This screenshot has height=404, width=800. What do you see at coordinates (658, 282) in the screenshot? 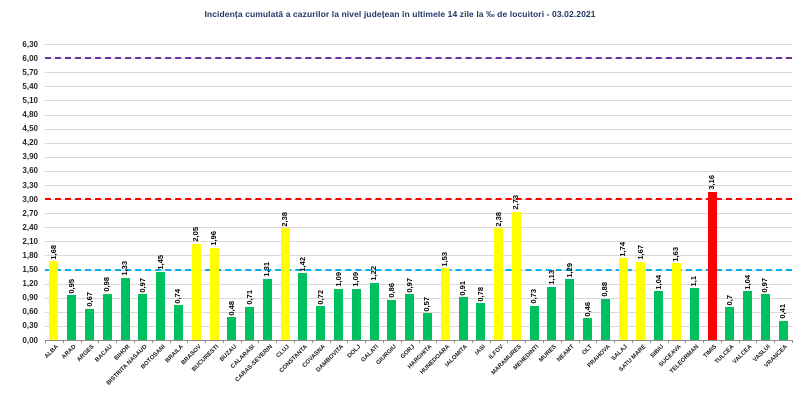
I see `bar-value-label: 1,04` at bounding box center [658, 282].